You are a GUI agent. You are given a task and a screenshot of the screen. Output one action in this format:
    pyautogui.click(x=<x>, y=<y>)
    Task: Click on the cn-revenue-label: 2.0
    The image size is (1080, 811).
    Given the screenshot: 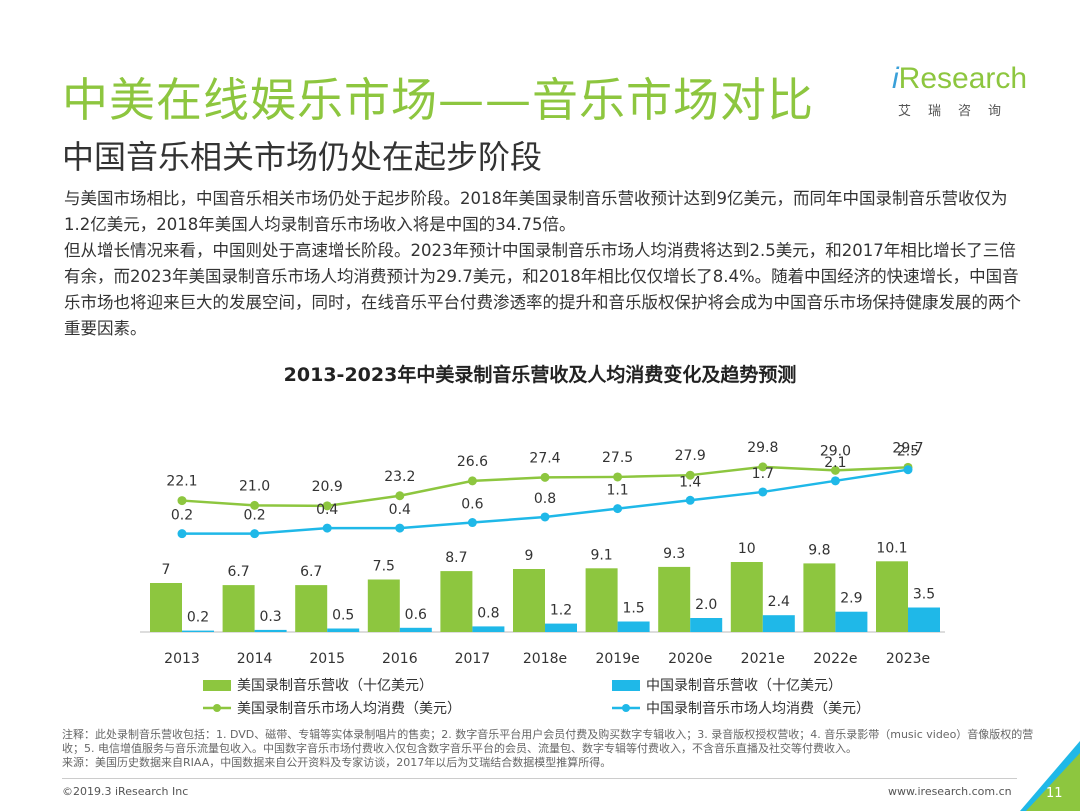 What is the action you would take?
    pyautogui.click(x=706, y=605)
    